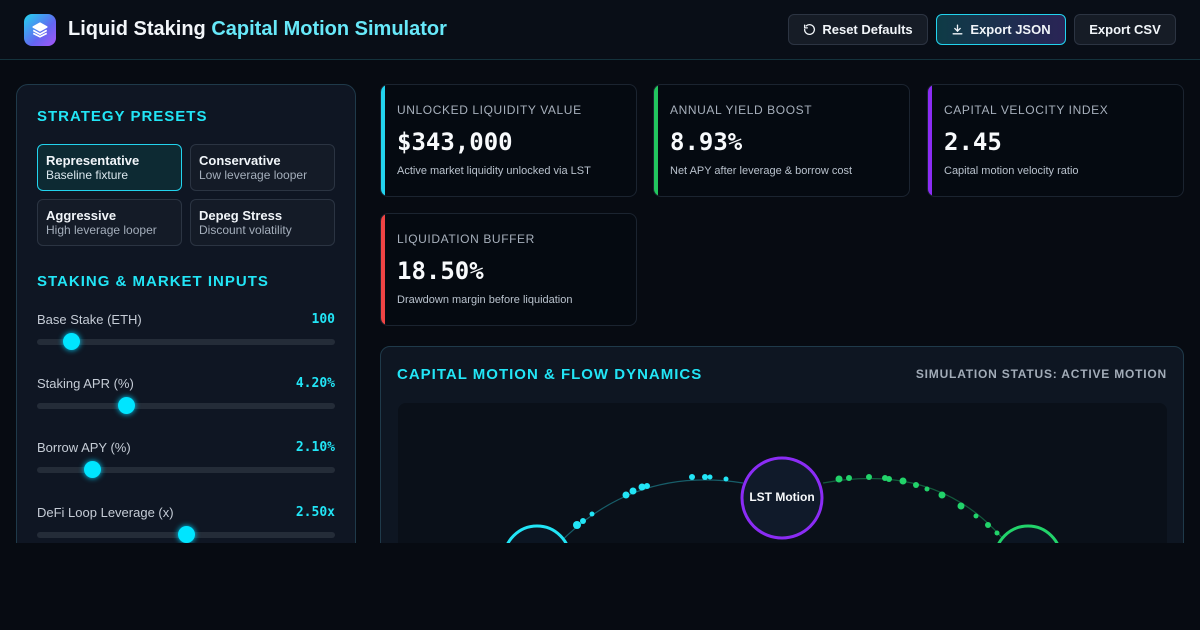 The image size is (1200, 630). Describe the element at coordinates (651, 501) in the screenshot. I see `flow-particles-cyan` at that location.